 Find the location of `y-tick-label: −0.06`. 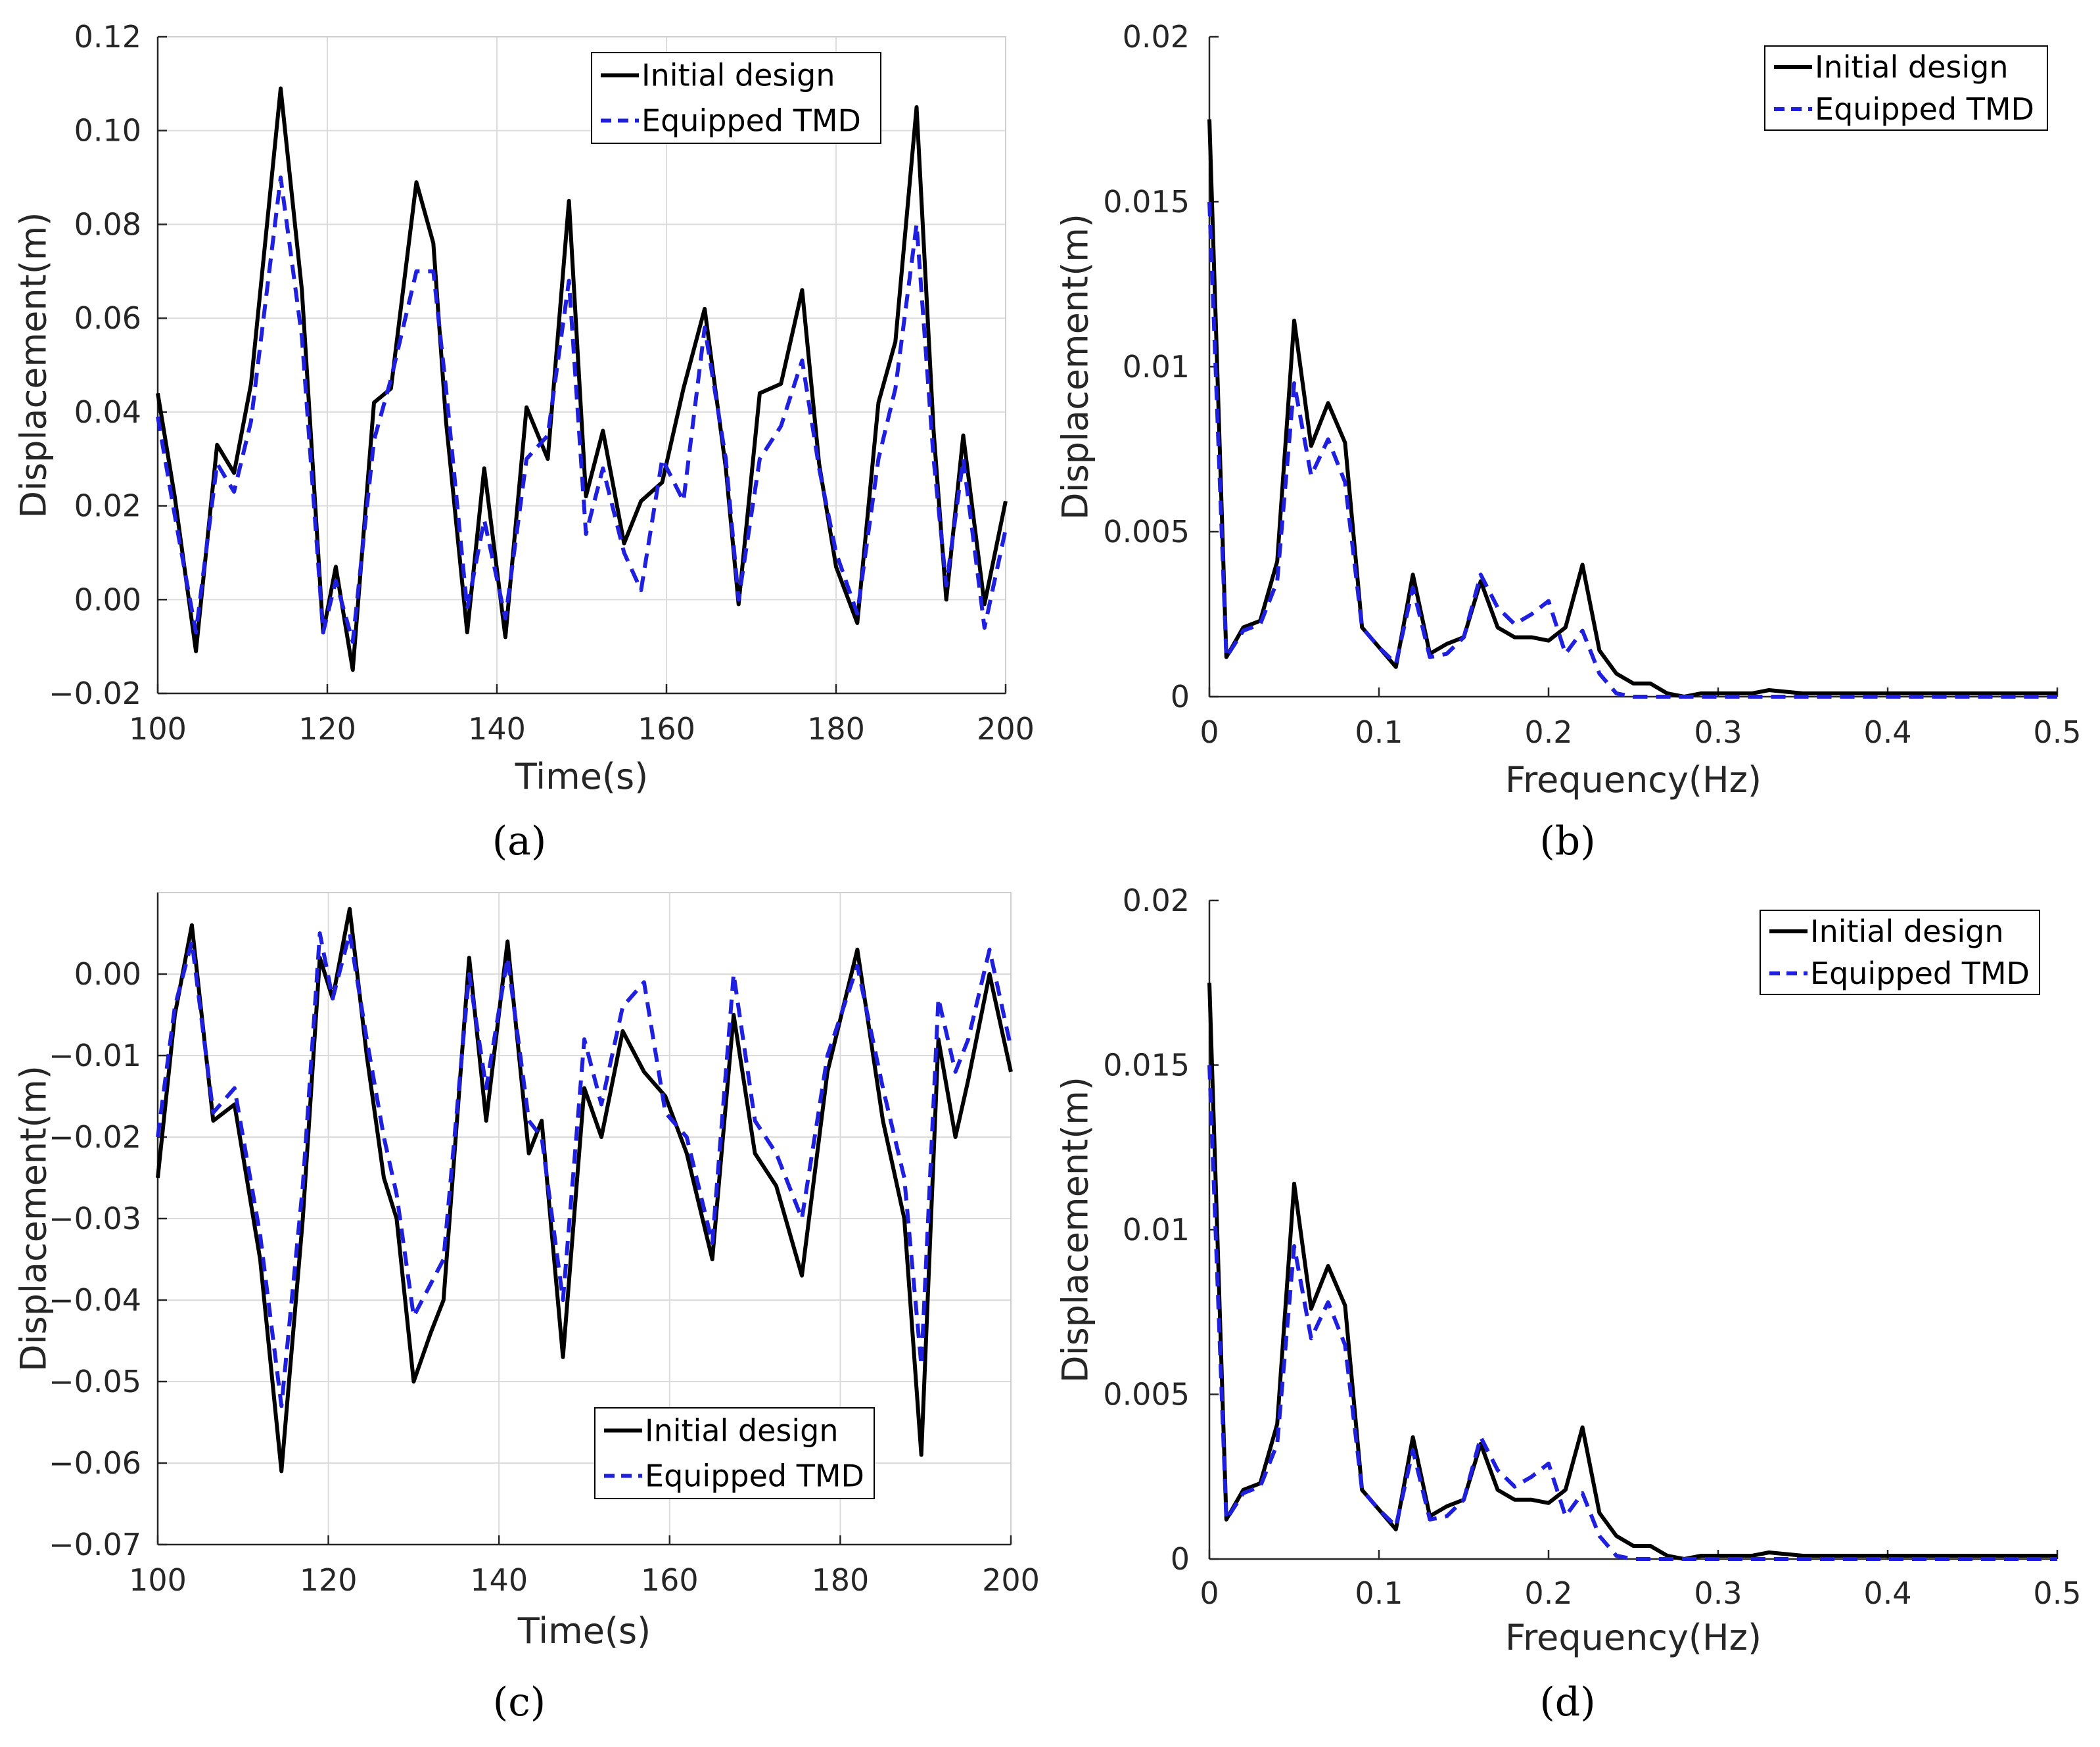

y-tick-label: −0.06 is located at coordinates (95, 1463).